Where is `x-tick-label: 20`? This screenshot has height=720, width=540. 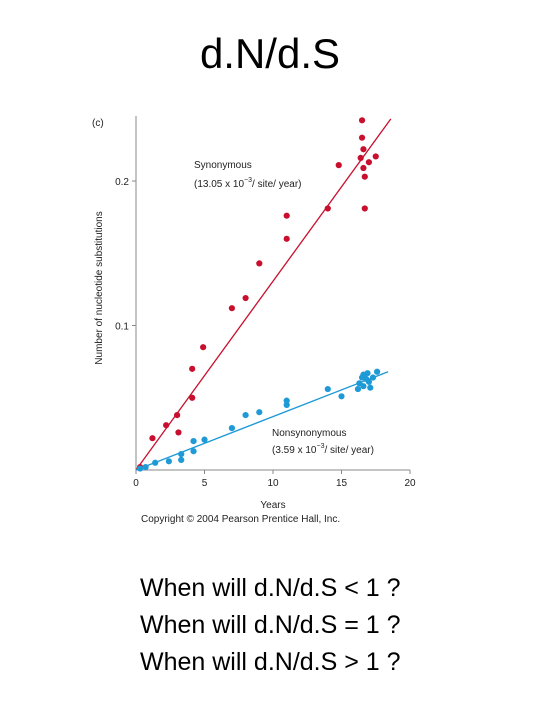 x-tick-label: 20 is located at coordinates (410, 483).